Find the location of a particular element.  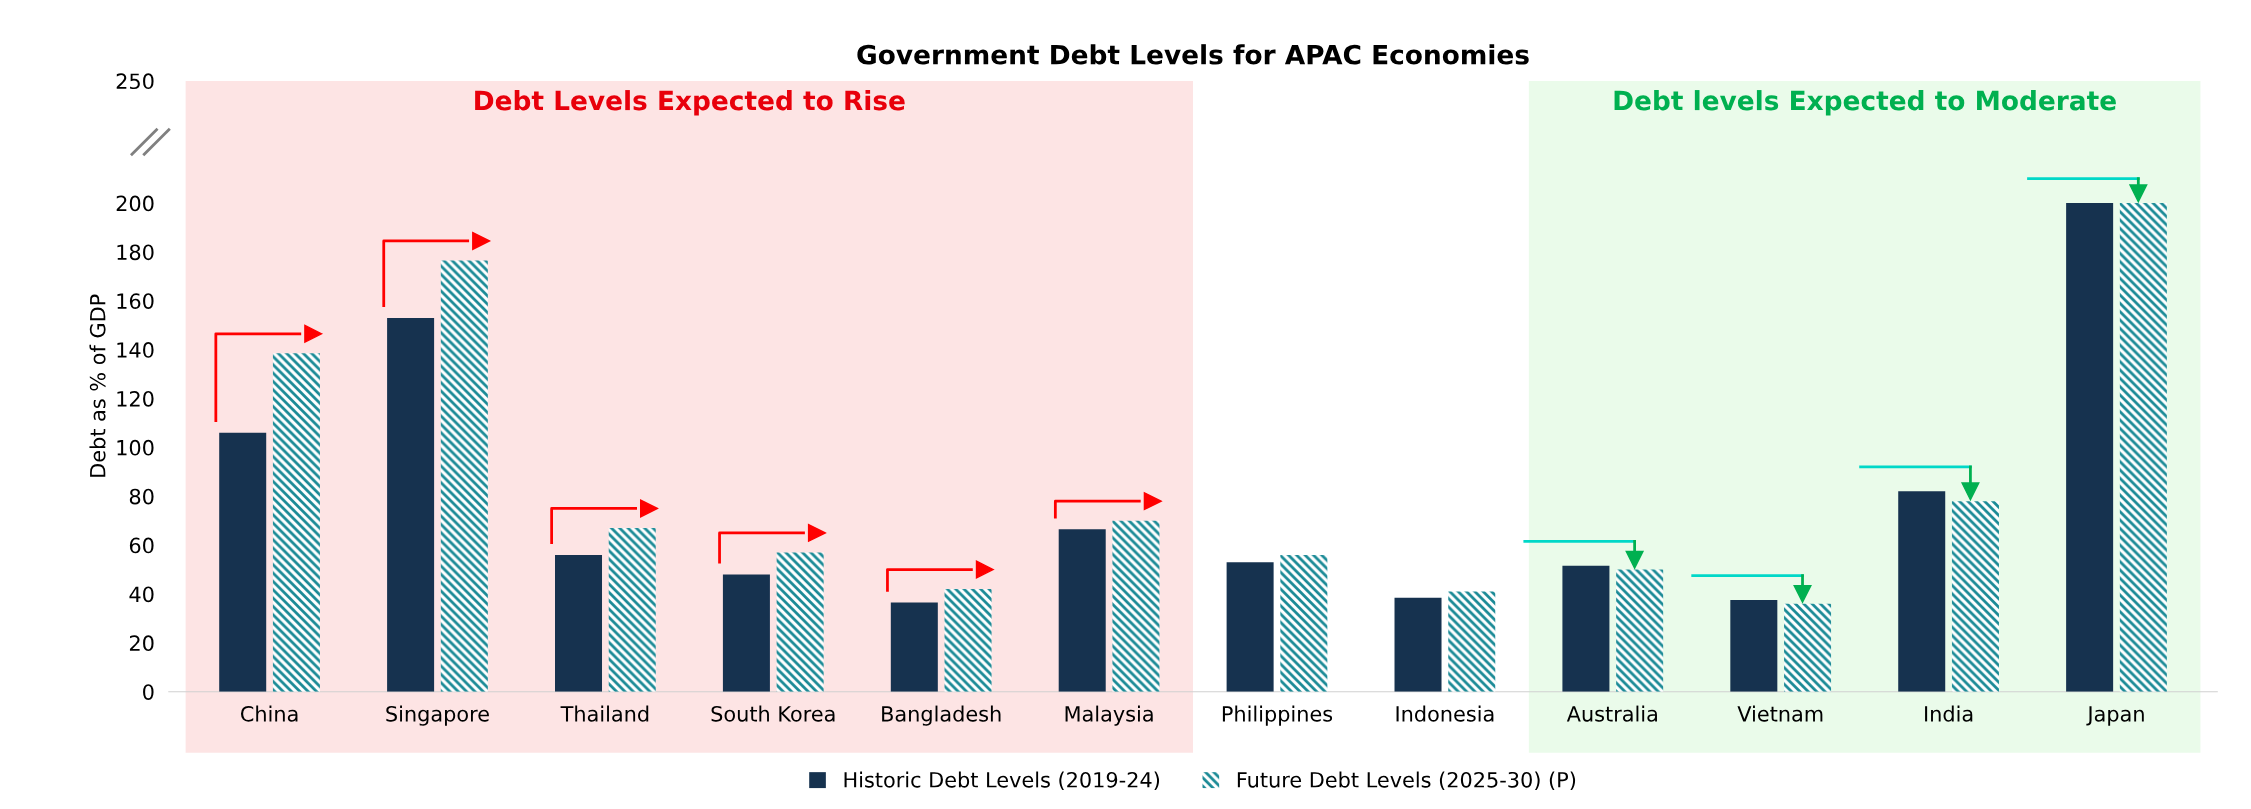

x-tick-label: Philippines is located at coordinates (1277, 715).